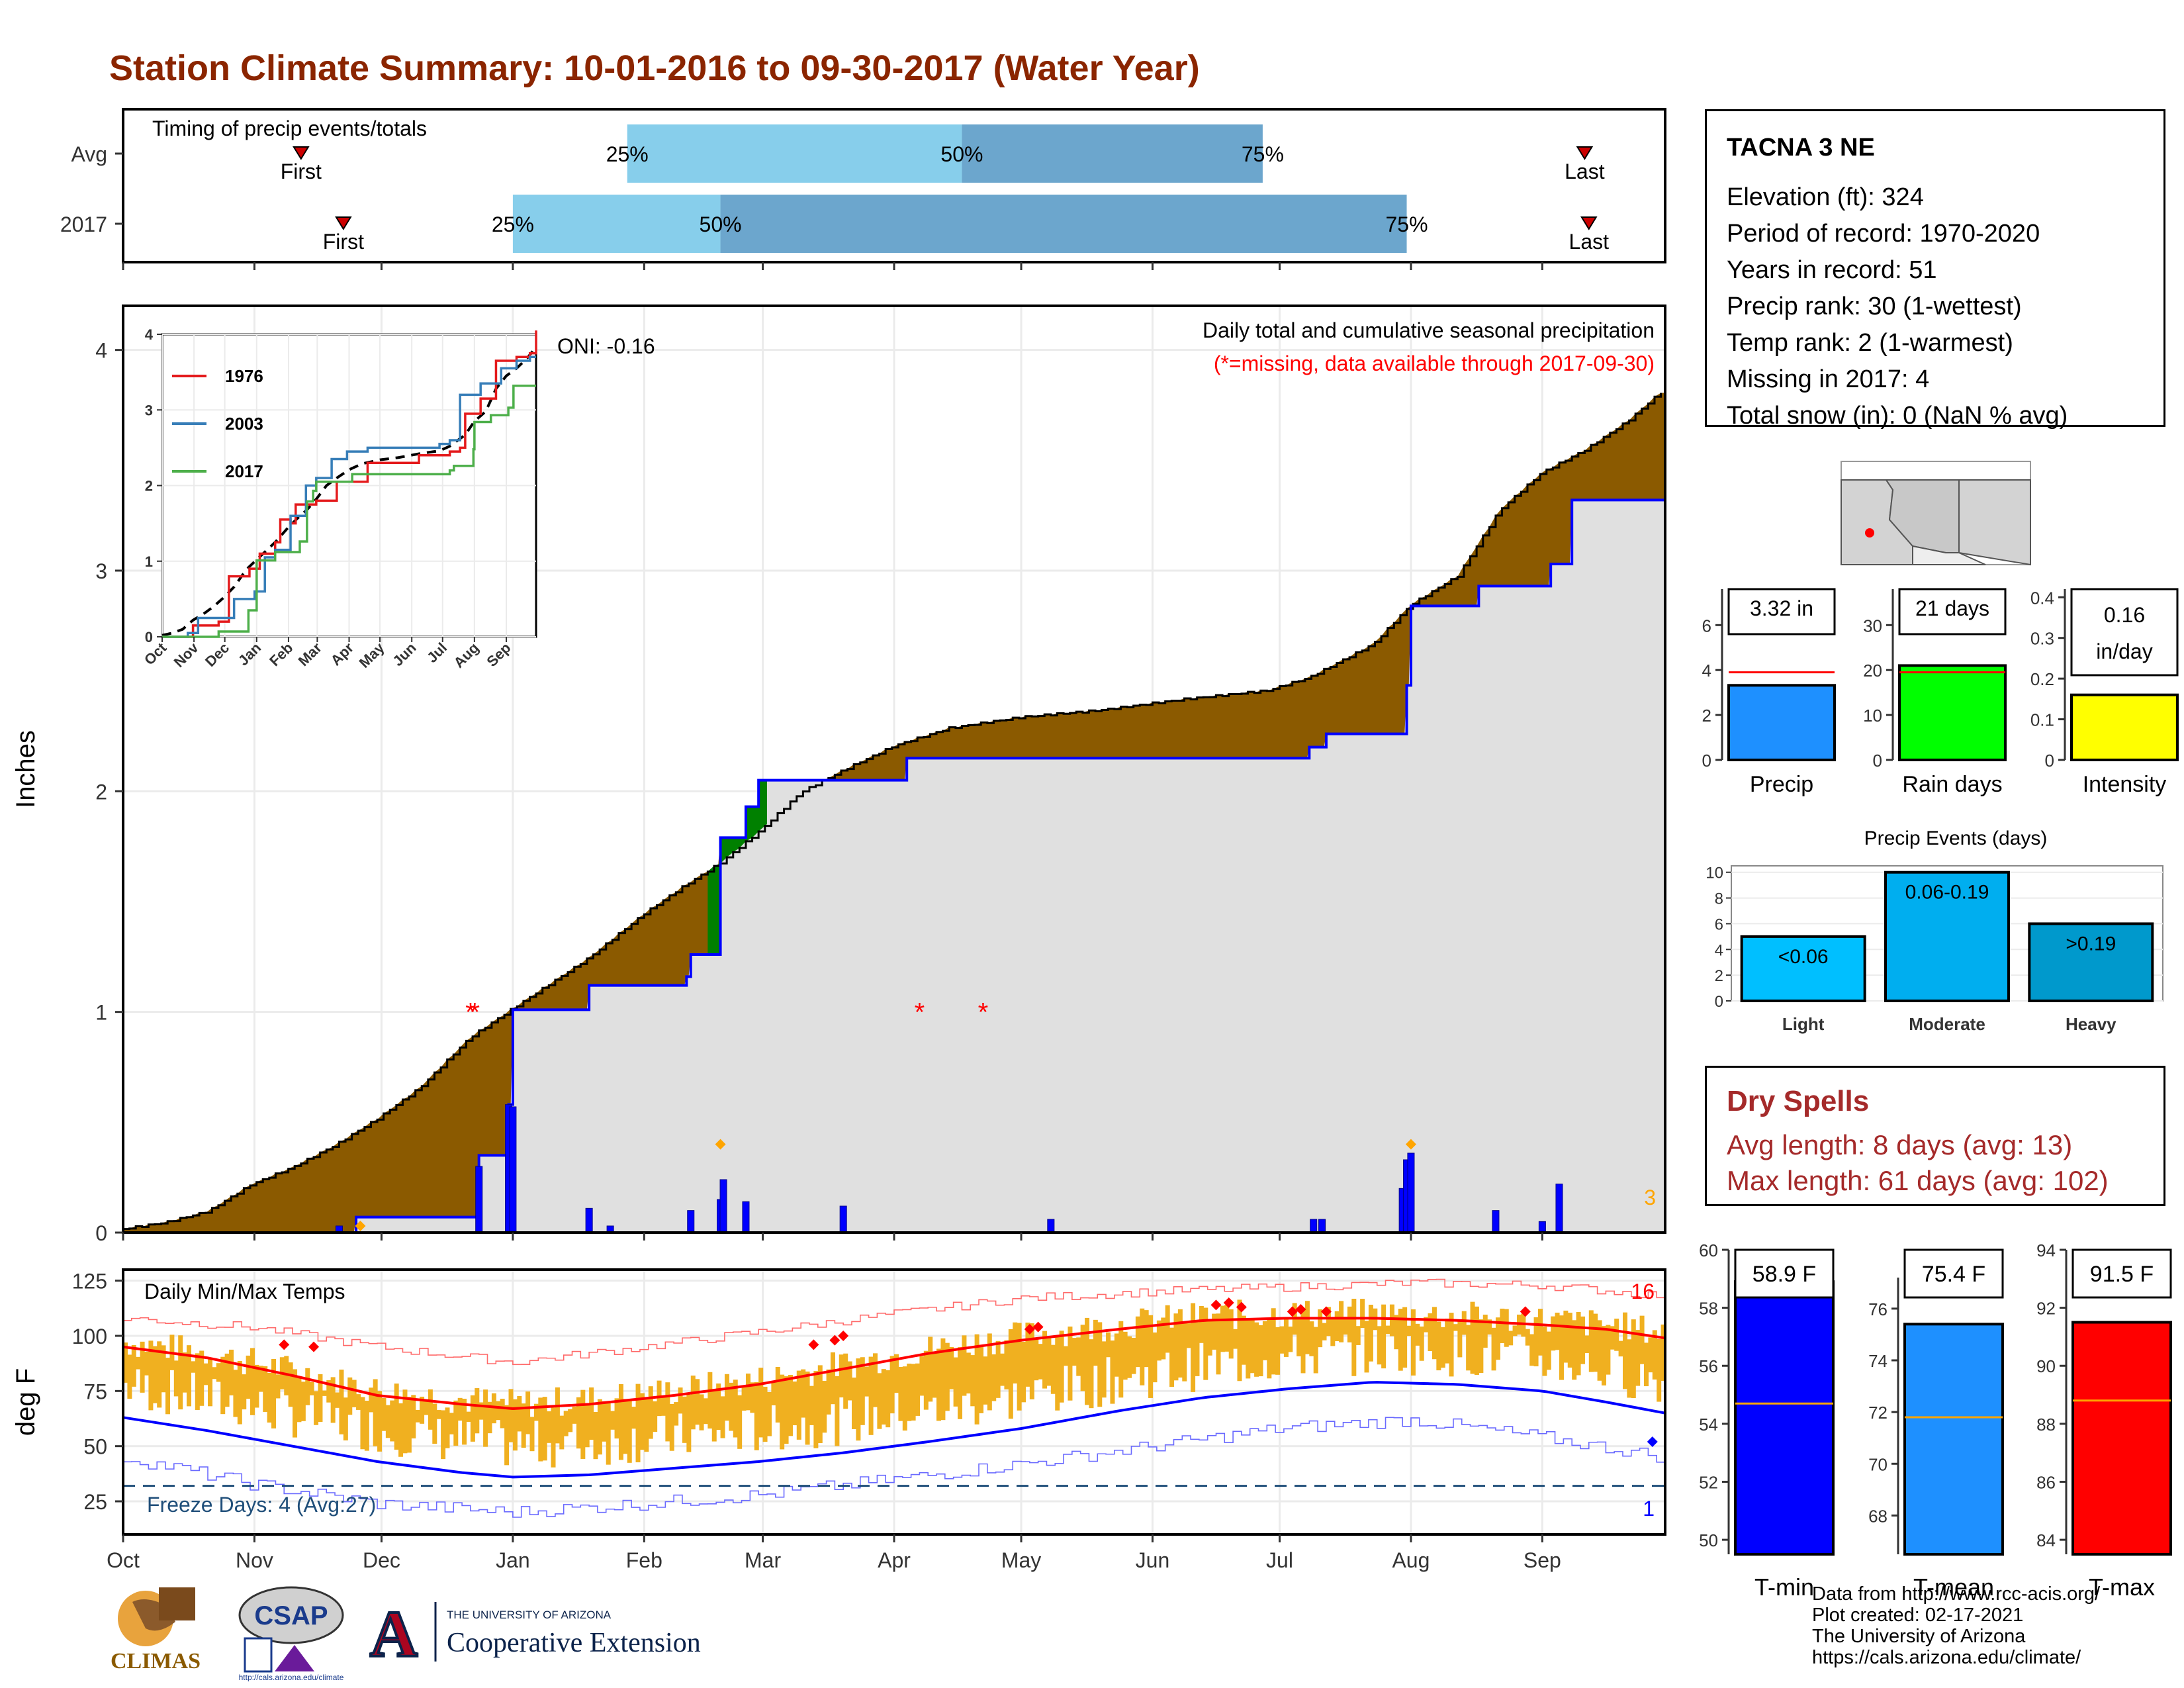 This screenshot has height=1688, width=2184. What do you see at coordinates (101, 792) in the screenshot?
I see `precip-ytick-label: 2` at bounding box center [101, 792].